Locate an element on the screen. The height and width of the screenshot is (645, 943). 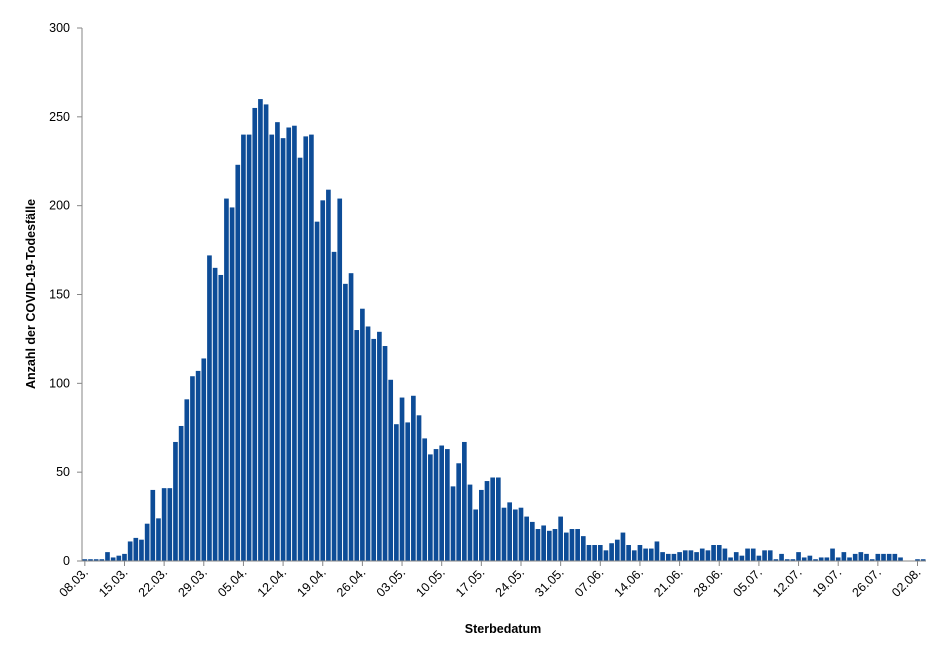
x-tick-label: 15.03. is located at coordinates (113, 582).